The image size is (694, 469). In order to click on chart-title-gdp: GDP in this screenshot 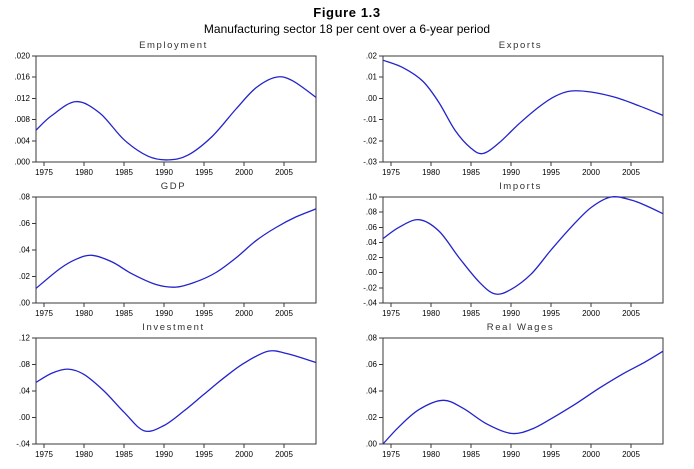, I will do `click(173, 186)`.